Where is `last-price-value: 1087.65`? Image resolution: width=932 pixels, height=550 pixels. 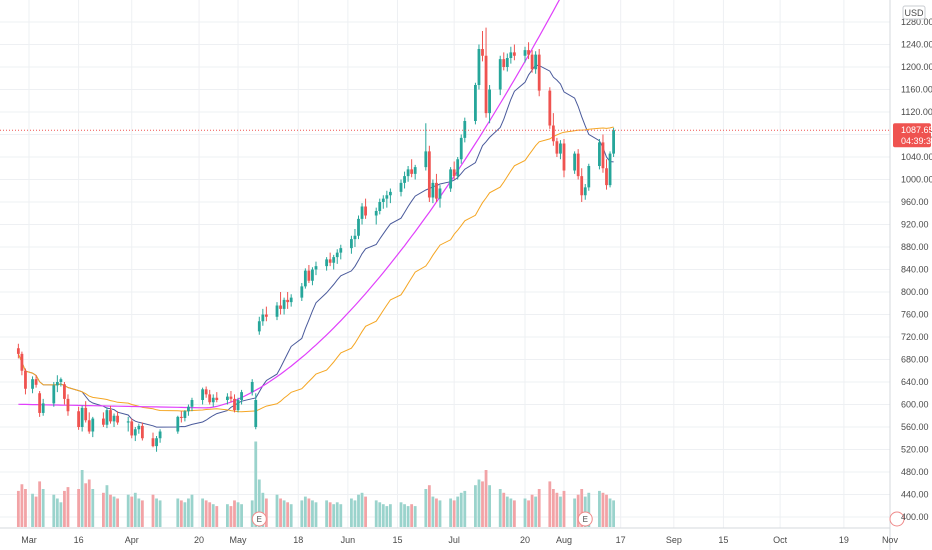 last-price-value: 1087.65 is located at coordinates (916, 130).